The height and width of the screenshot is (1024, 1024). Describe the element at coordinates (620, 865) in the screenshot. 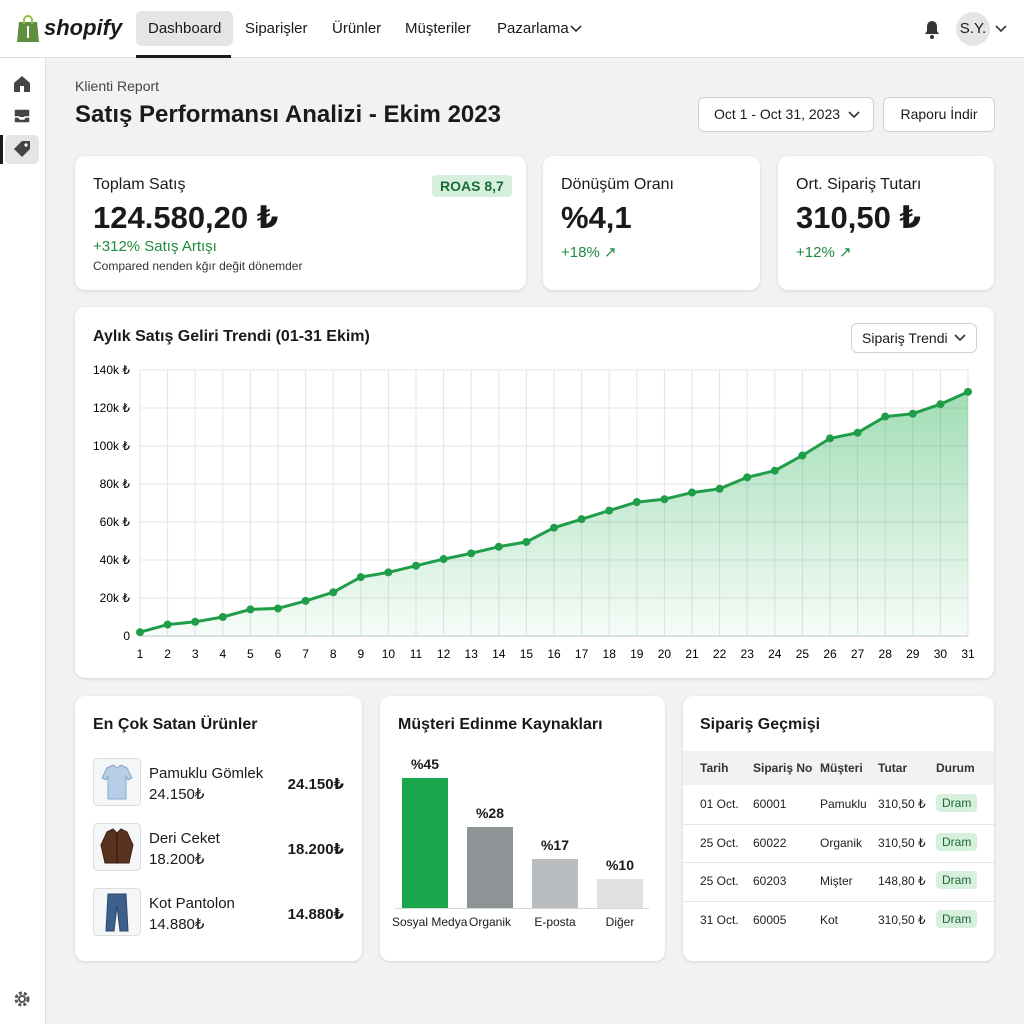

I see `value-label: %10` at that location.